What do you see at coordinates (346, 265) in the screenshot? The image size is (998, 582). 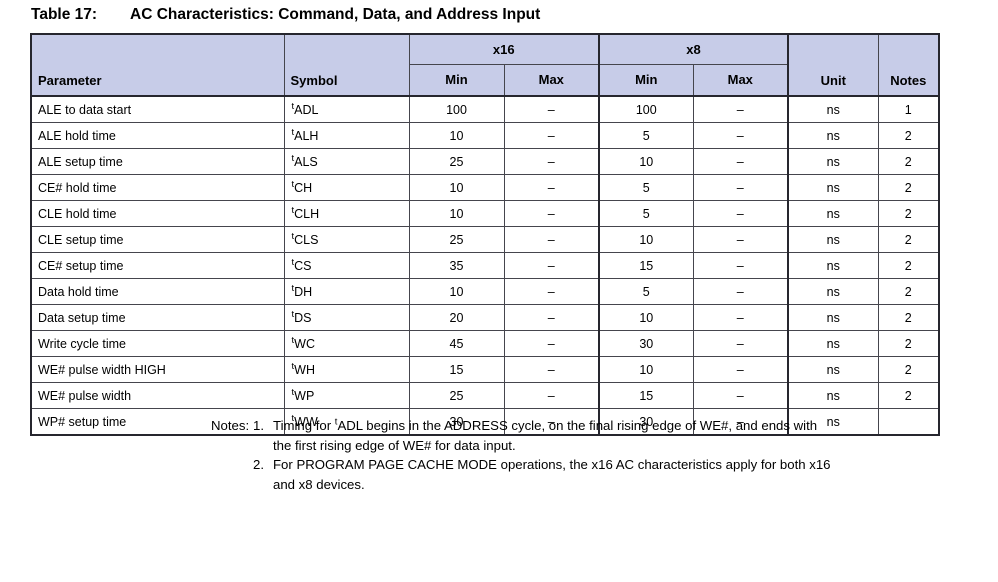 I see `symbol-cell: tCS` at bounding box center [346, 265].